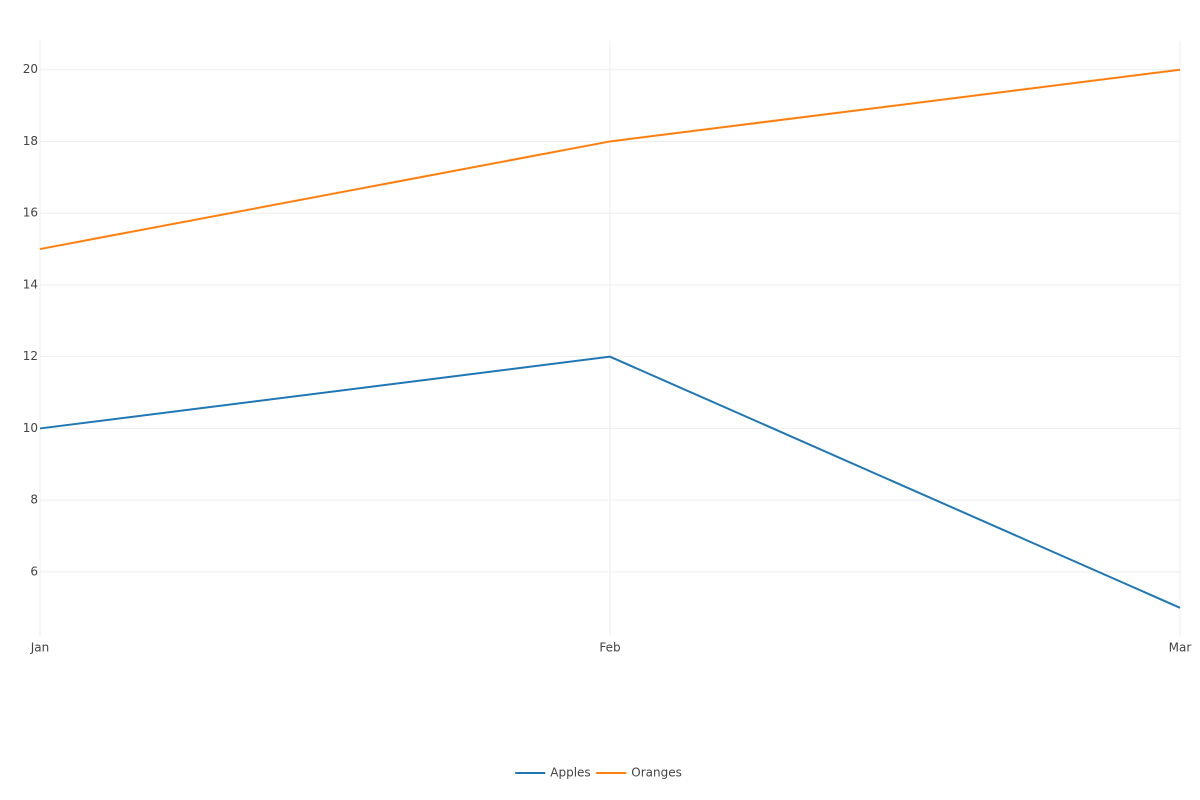 This screenshot has height=800, width=1200. Describe the element at coordinates (30, 69) in the screenshot. I see `y-tick-label: 20` at that location.